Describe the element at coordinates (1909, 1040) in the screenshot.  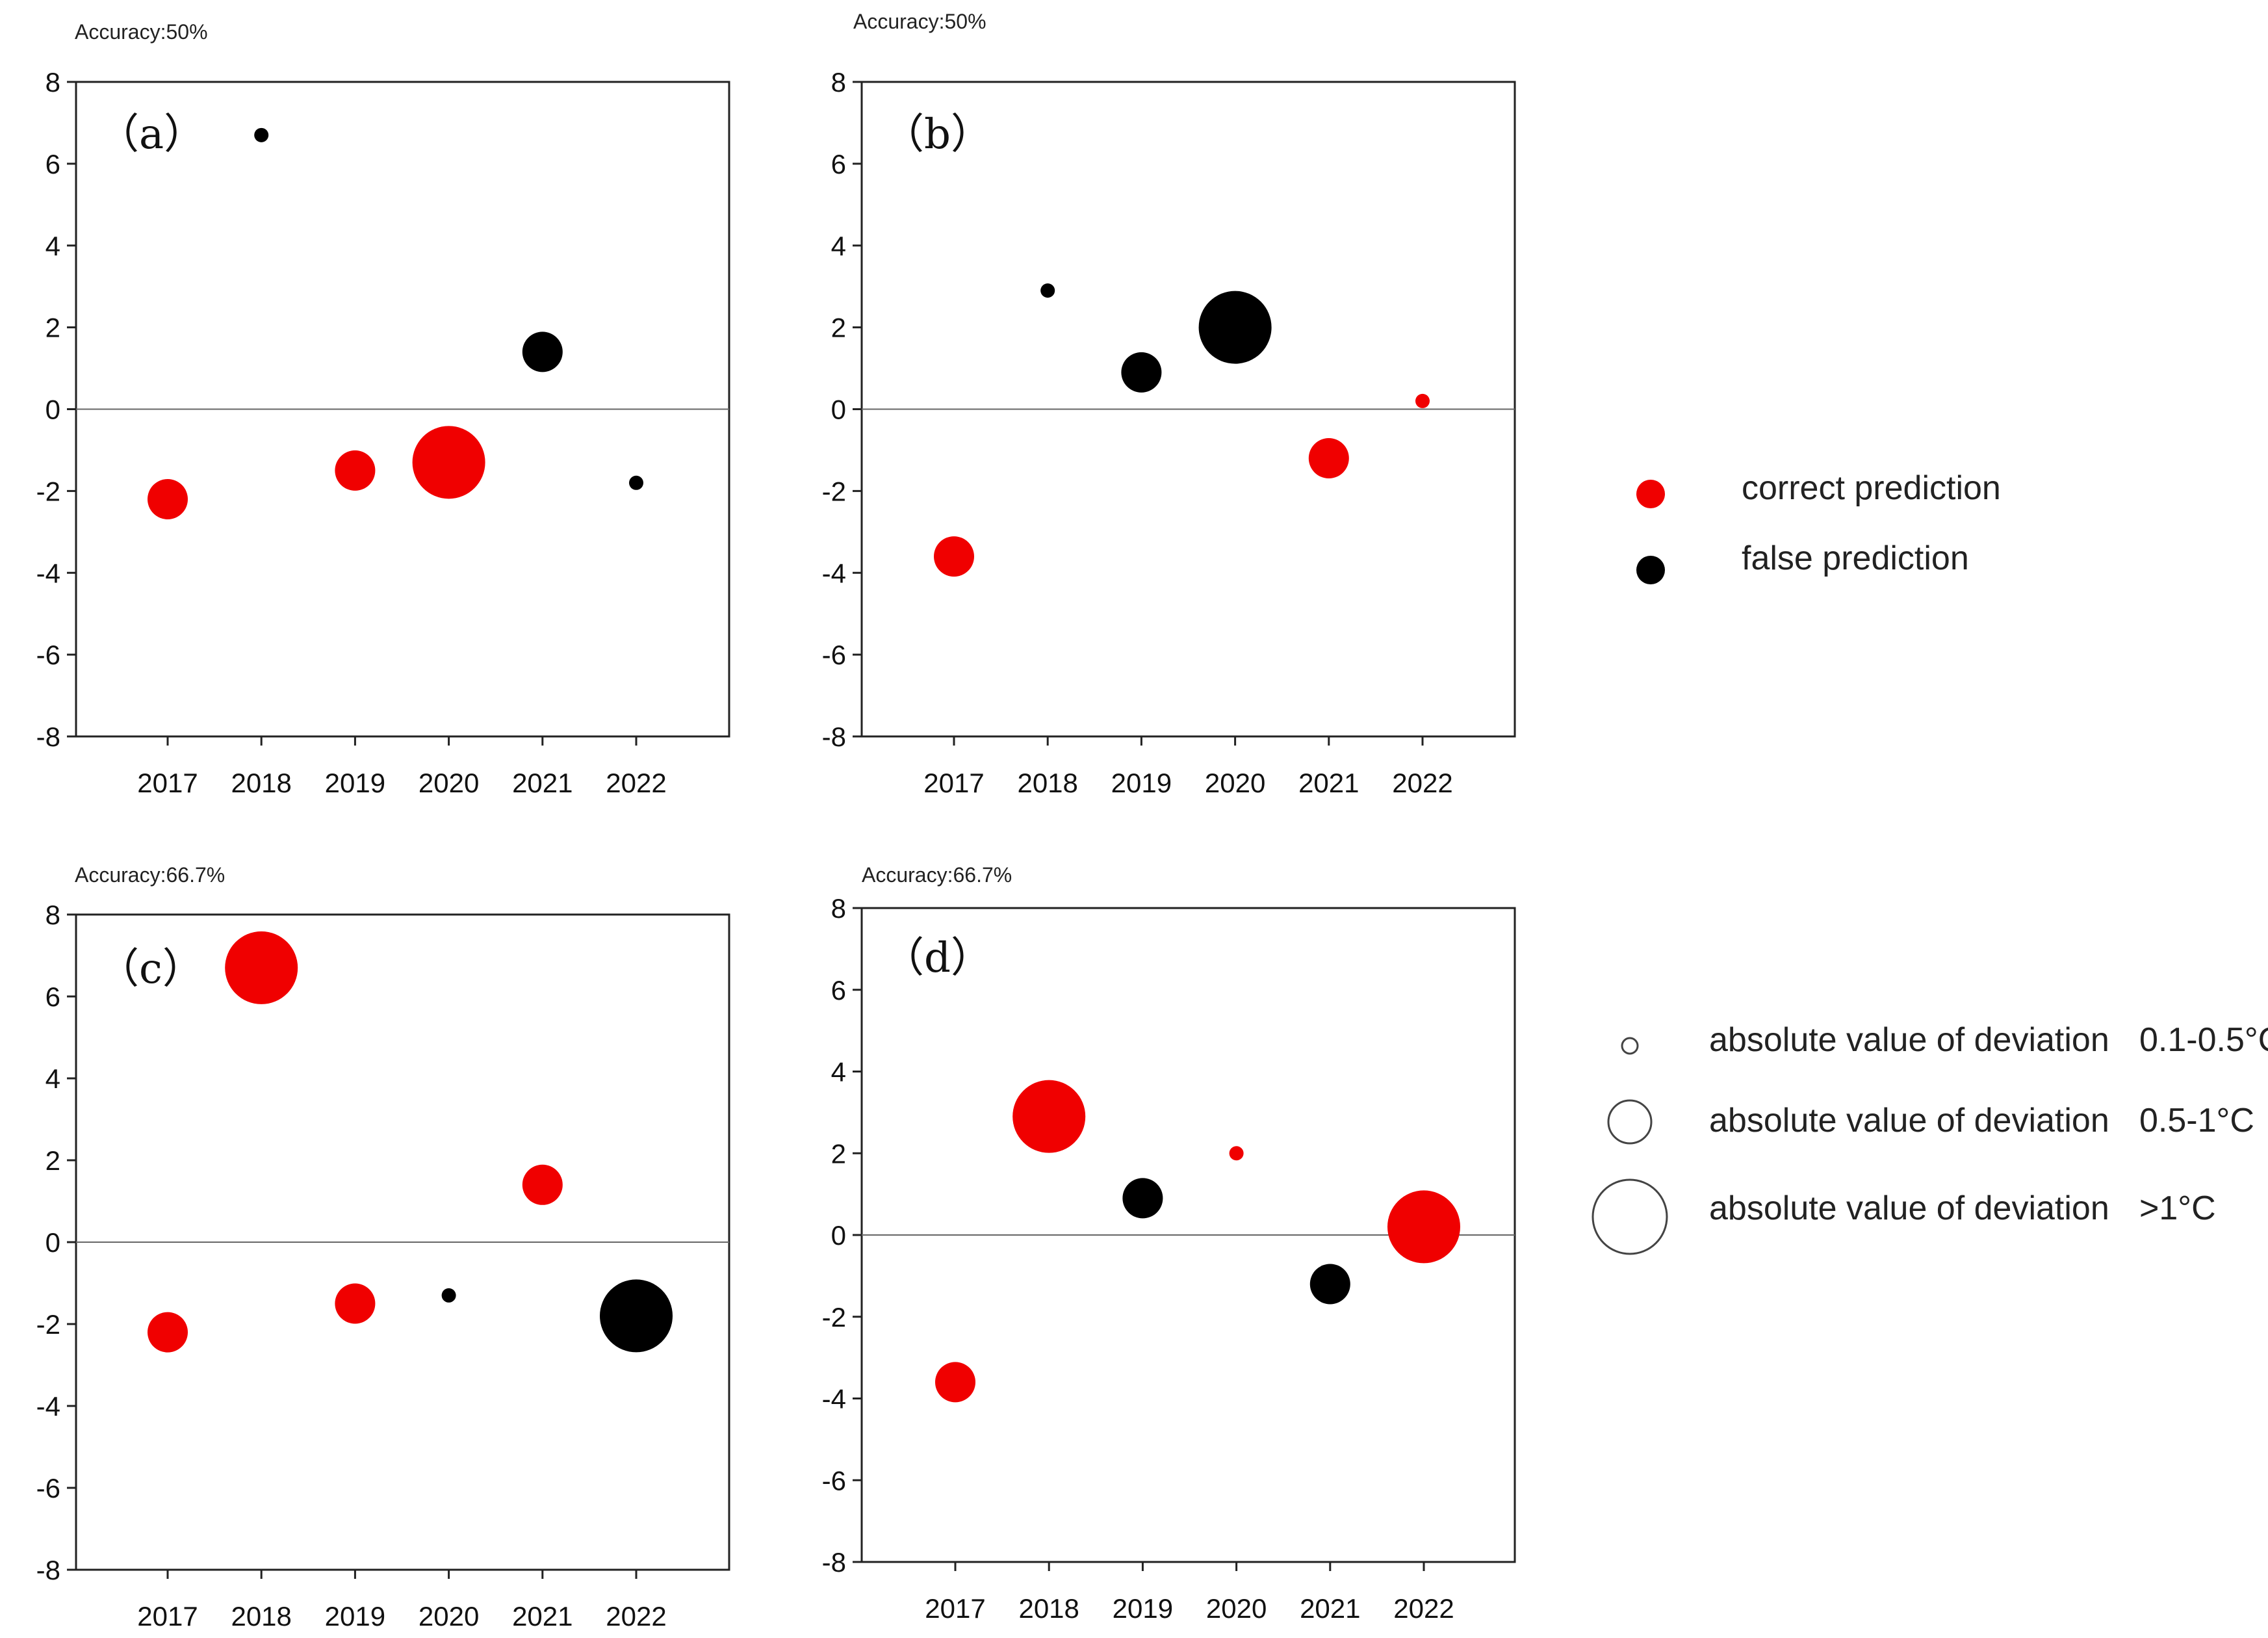
I see `size-small-label: absolute value of deviation` at that location.